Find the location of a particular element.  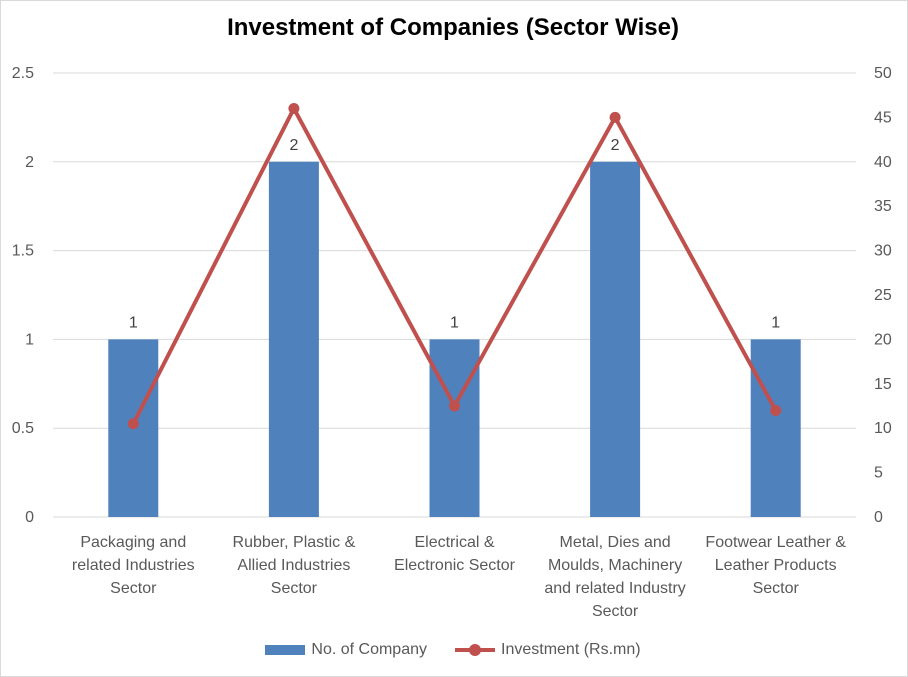

legend-item-bar: No. of Company is located at coordinates (346, 650).